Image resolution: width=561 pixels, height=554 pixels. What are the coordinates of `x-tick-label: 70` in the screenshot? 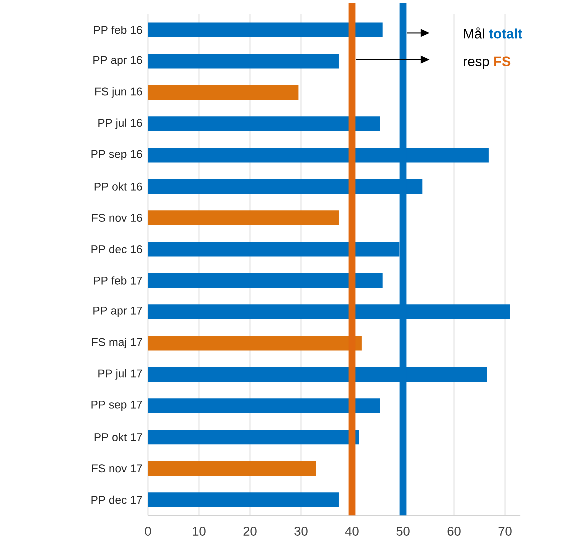 It's located at (505, 531).